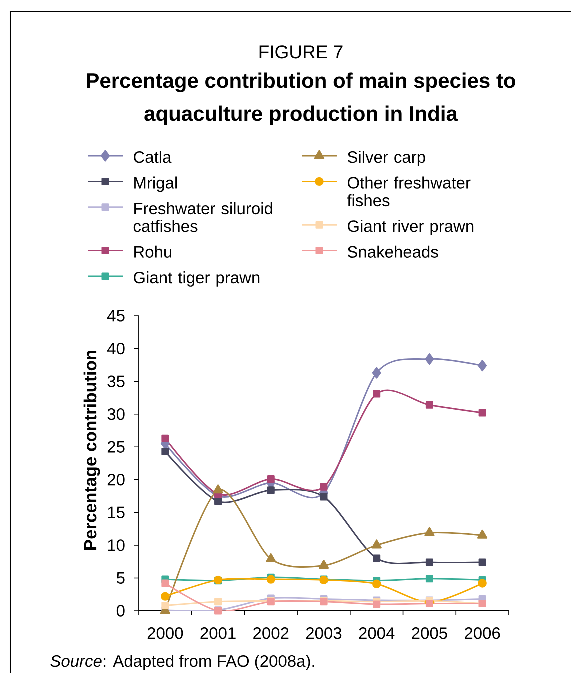 The height and width of the screenshot is (673, 571). What do you see at coordinates (166, 634) in the screenshot?
I see `x-tick-label: 2000` at bounding box center [166, 634].